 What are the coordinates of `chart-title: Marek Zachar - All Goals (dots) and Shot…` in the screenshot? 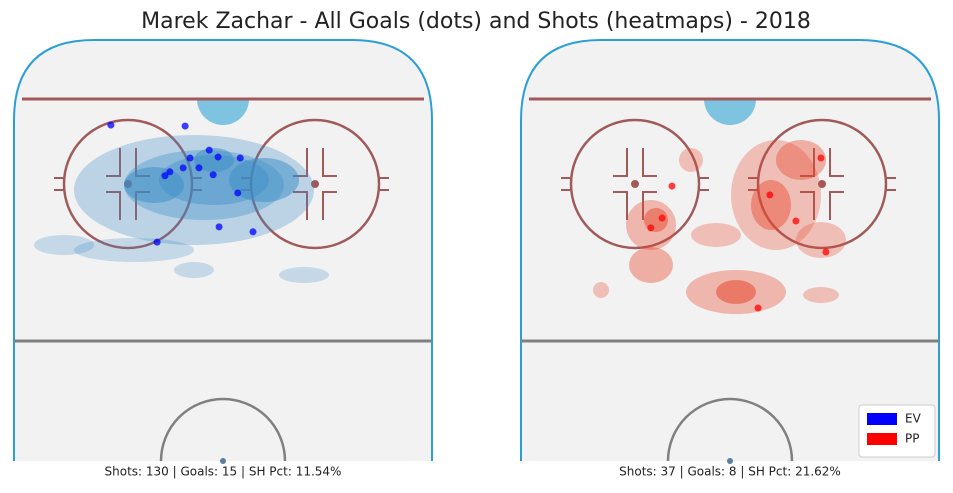 It's located at (476, 21).